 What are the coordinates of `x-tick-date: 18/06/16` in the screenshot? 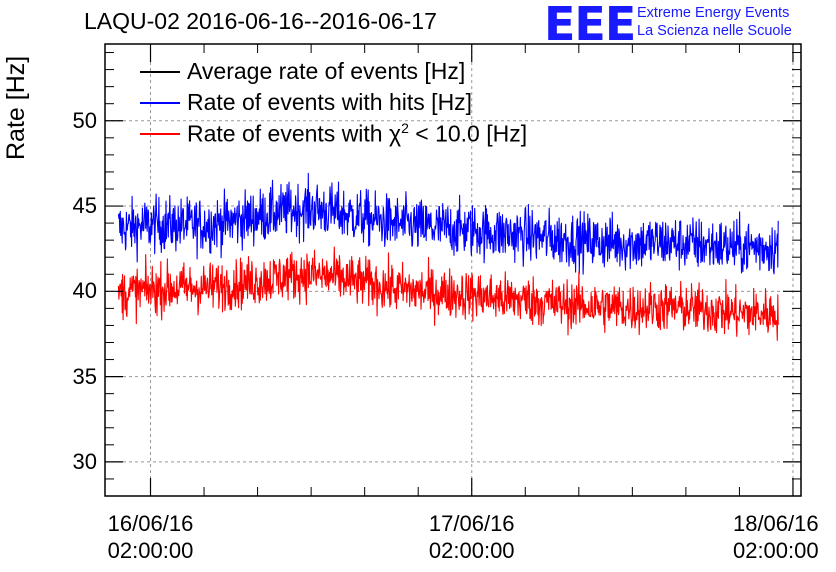 It's located at (775, 523).